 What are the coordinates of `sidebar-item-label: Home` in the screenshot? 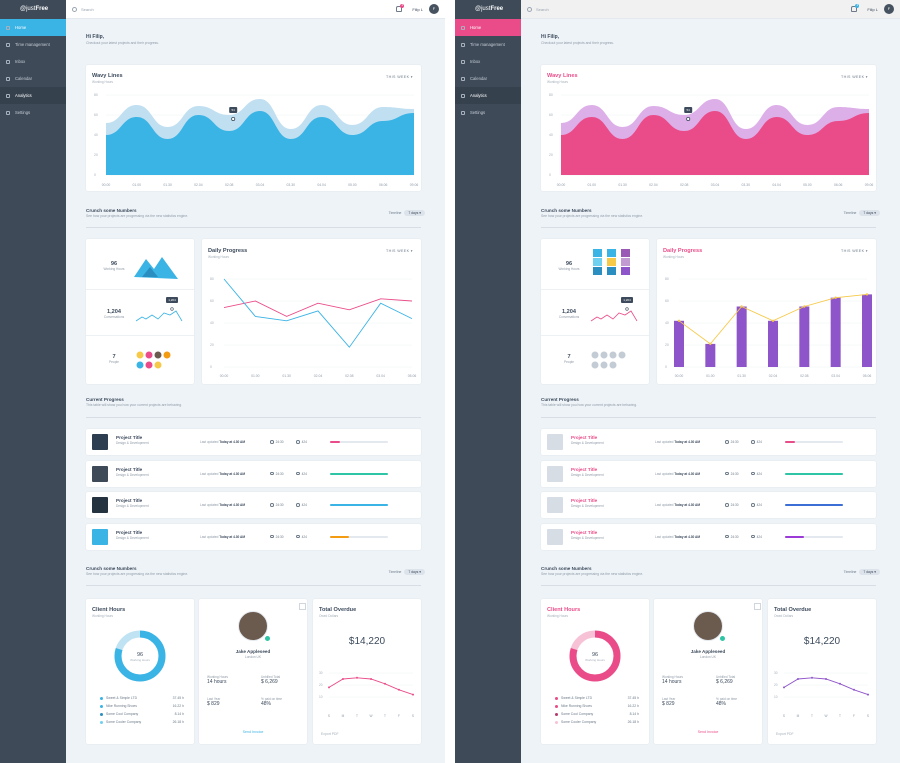 It's located at (21, 27).